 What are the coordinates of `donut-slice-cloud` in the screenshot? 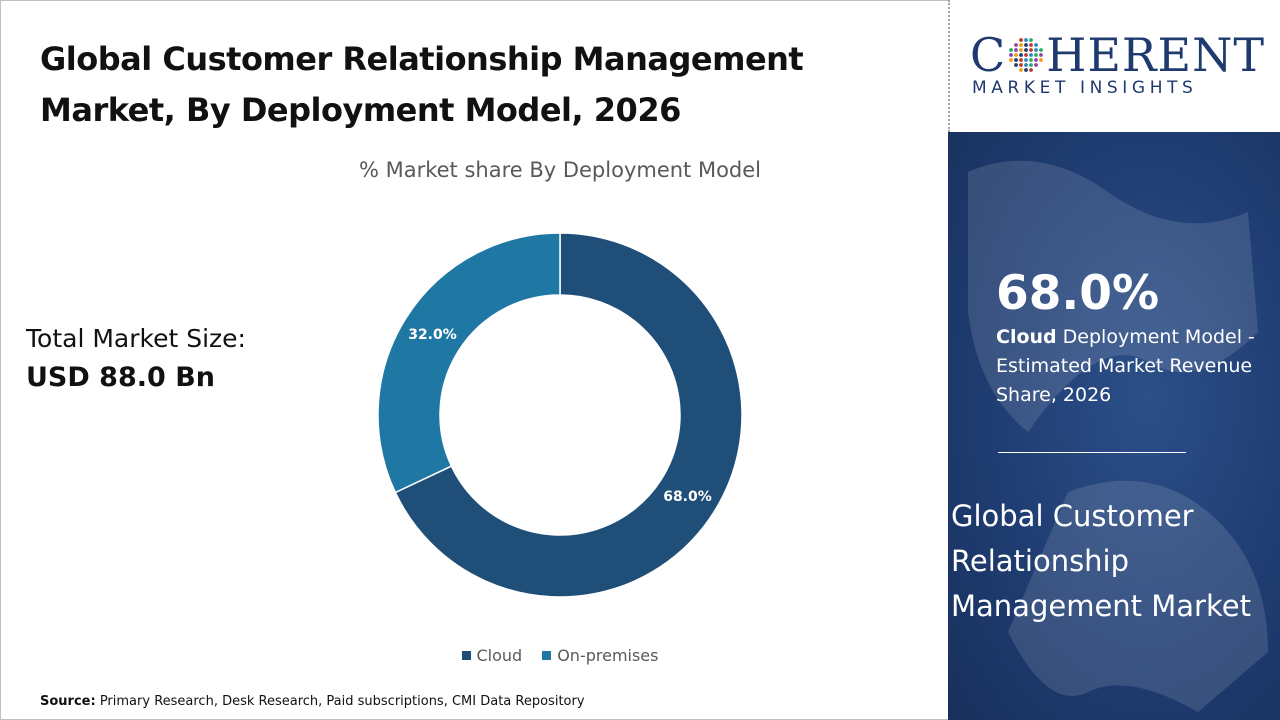 It's located at (568, 415).